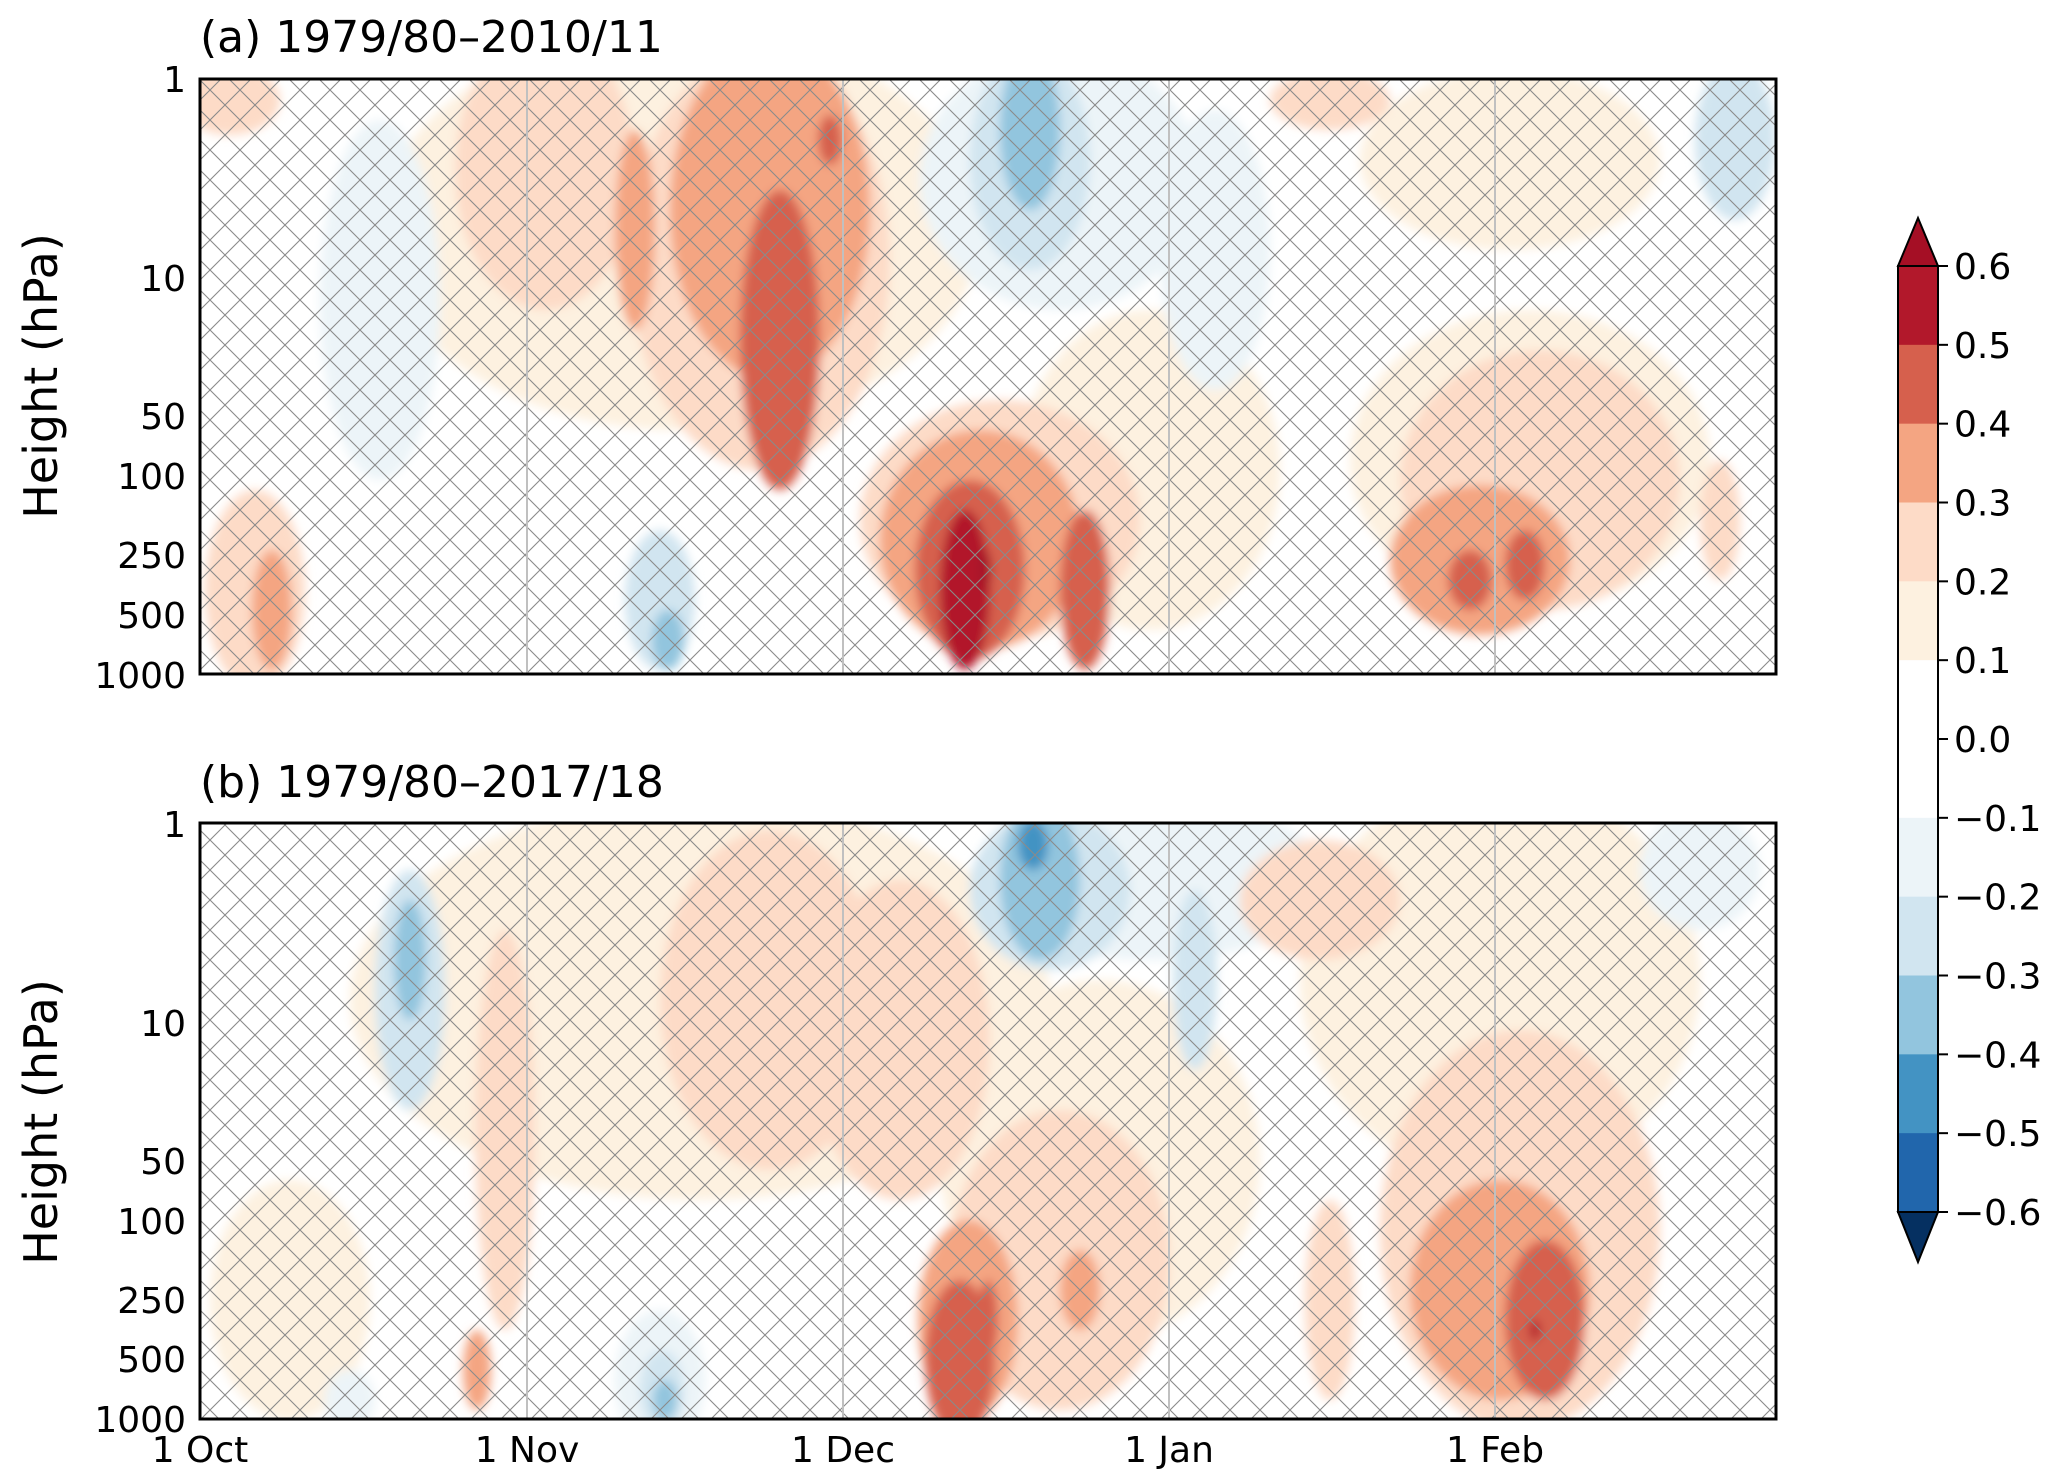  I want to click on panel-b-ylabel: Height (hPa), so click(41, 1122).